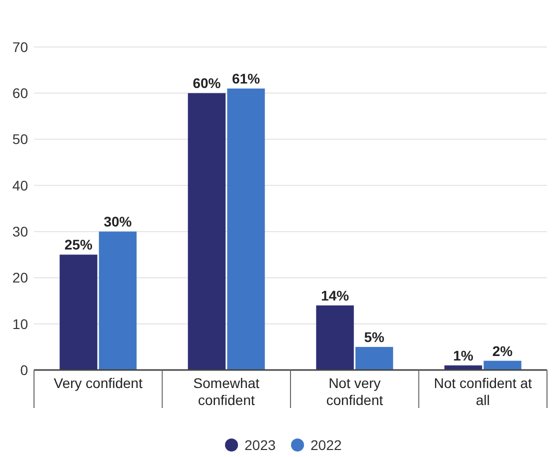 Image resolution: width=559 pixels, height=457 pixels. What do you see at coordinates (207, 83) in the screenshot?
I see `data-label: 60%` at bounding box center [207, 83].